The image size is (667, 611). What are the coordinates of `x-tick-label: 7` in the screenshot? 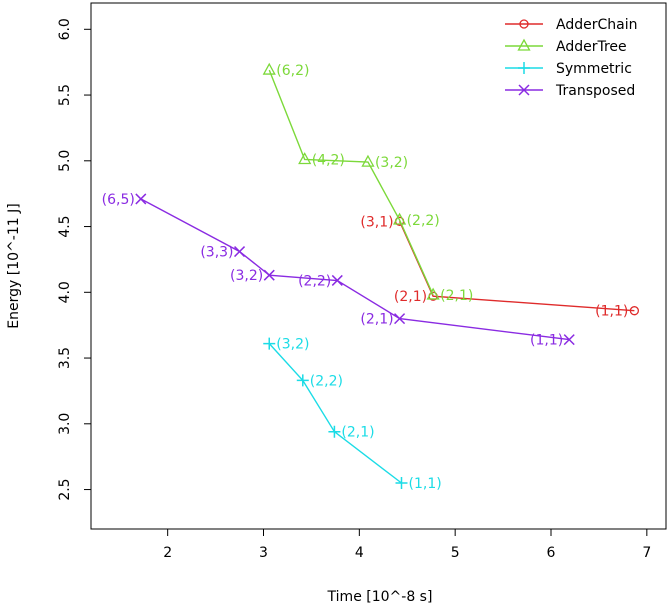 It's located at (646, 553).